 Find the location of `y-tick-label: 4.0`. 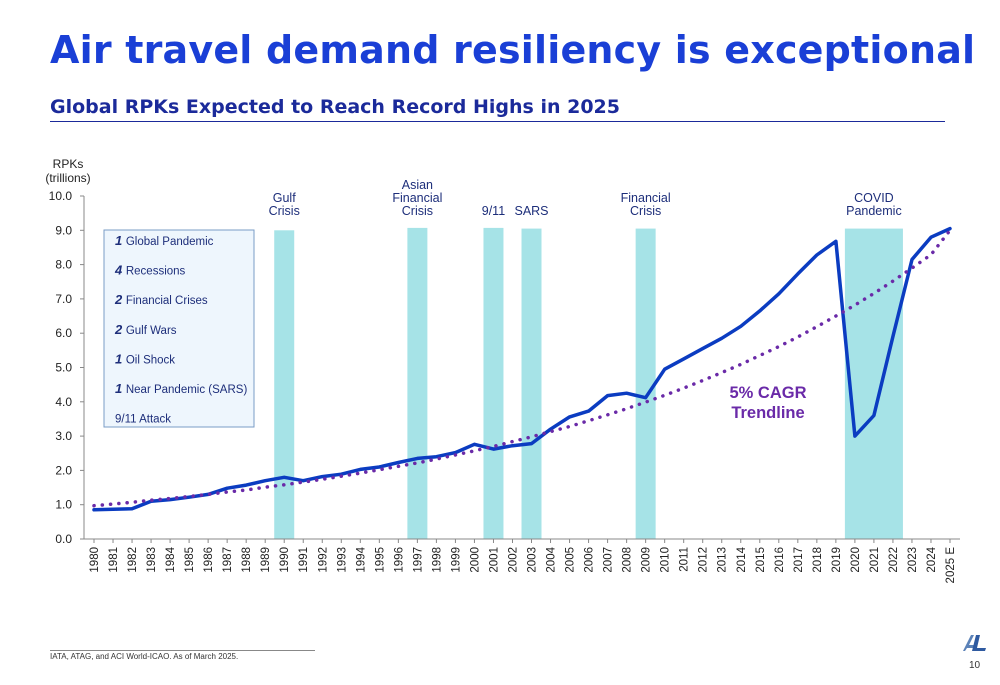

y-tick-label: 4.0 is located at coordinates (63, 402).